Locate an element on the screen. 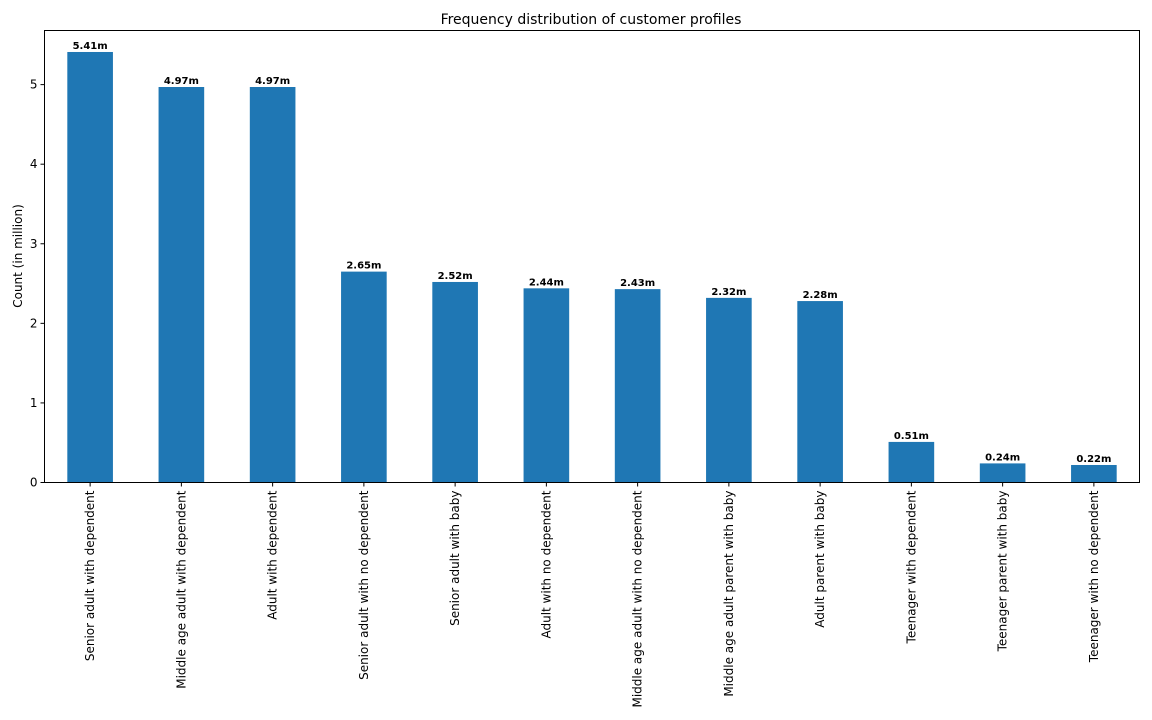 This screenshot has width=1152, height=720. x-tick-label-5: Adult with no dependent is located at coordinates (546, 564).